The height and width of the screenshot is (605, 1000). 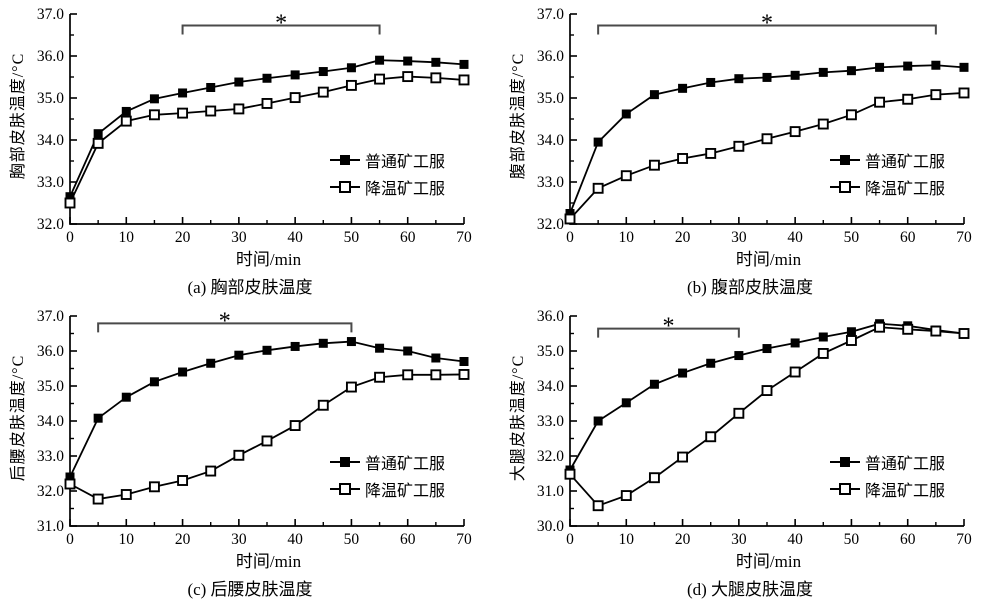 I want to click on axis-spines, so click(x=266, y=421).